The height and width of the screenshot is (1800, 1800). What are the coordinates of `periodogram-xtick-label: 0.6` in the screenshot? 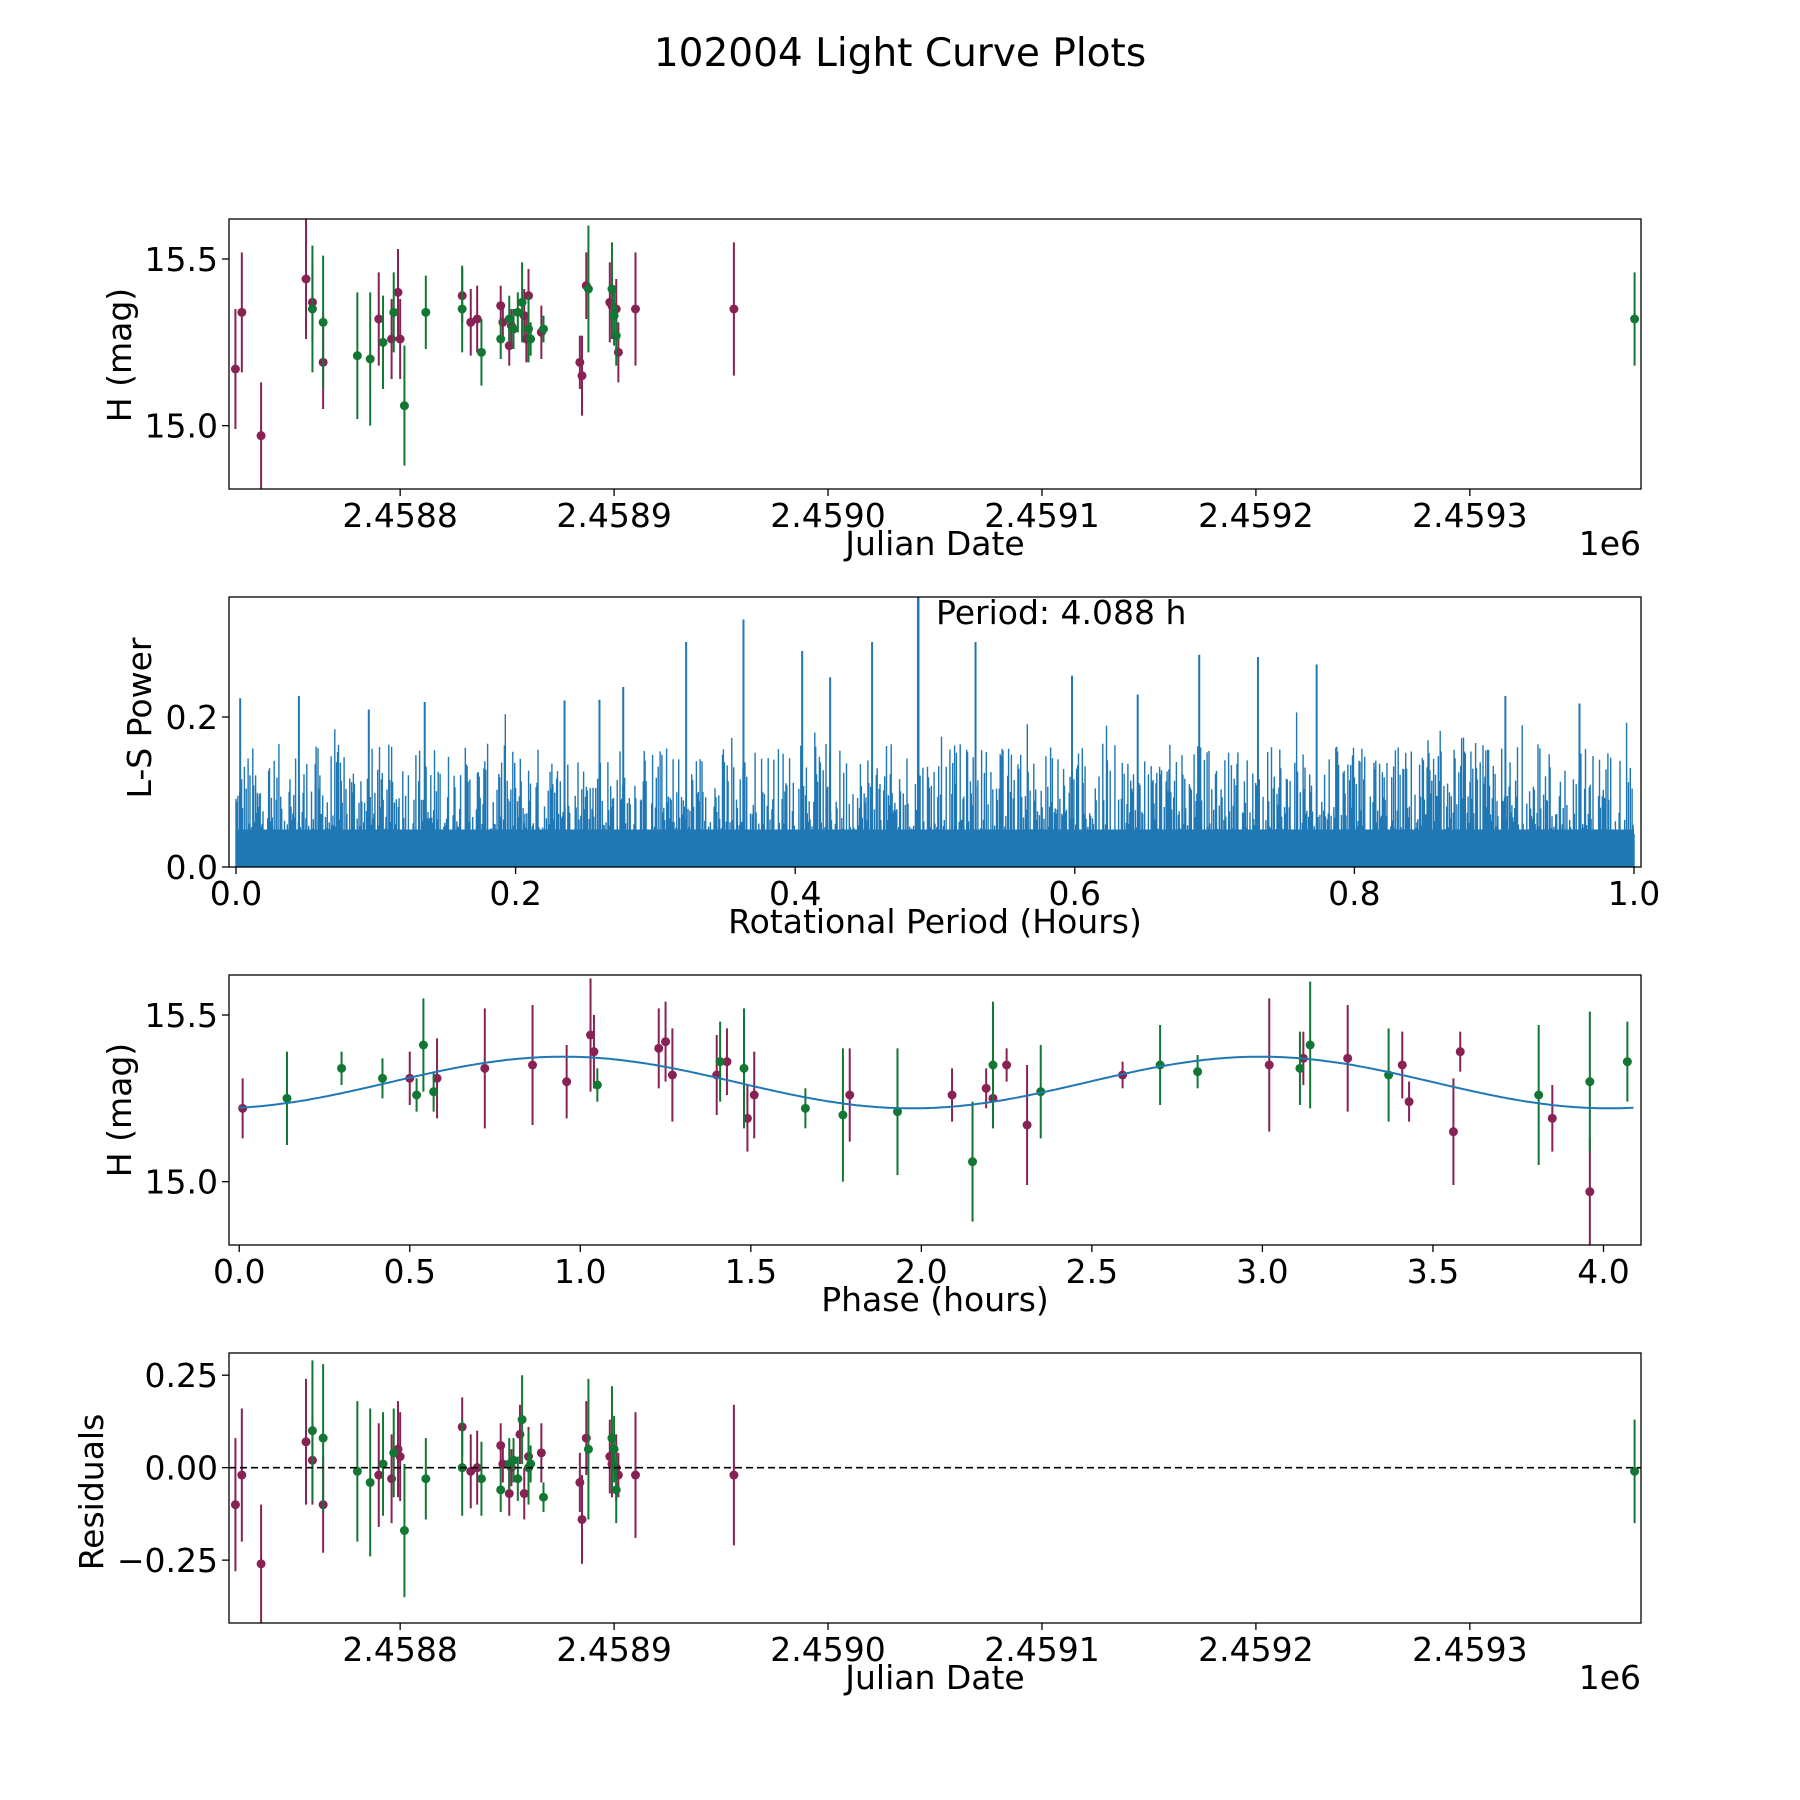 It's located at (1075, 893).